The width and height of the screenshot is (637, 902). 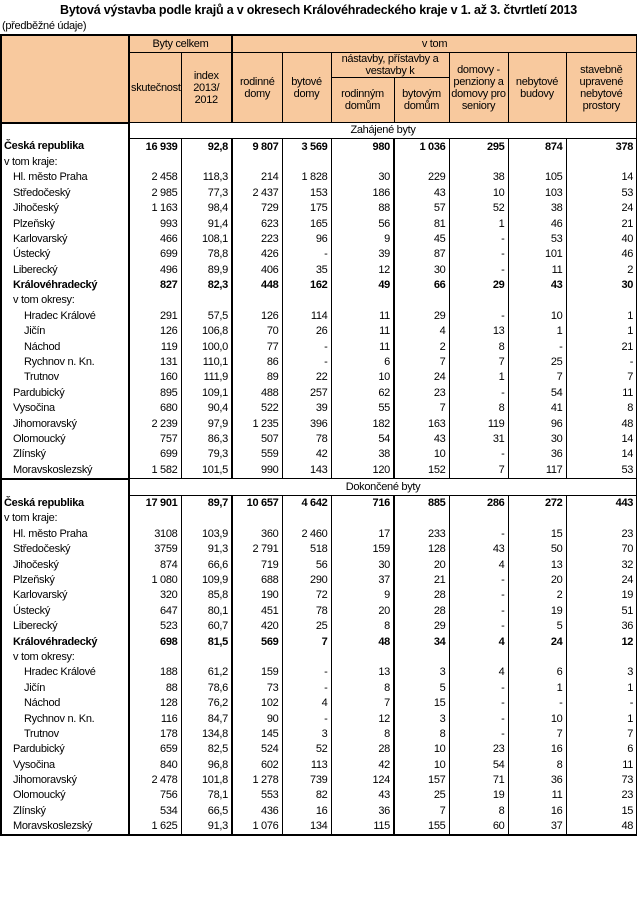 What do you see at coordinates (206, 503) in the screenshot?
I see `value-cell: 89,7` at bounding box center [206, 503].